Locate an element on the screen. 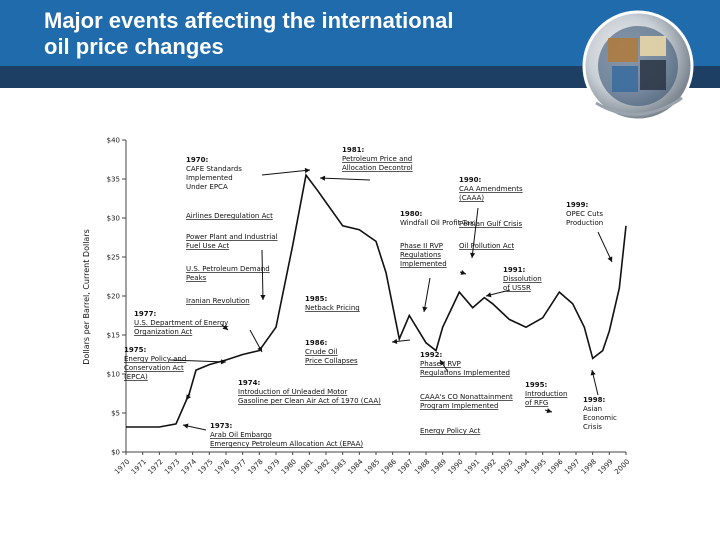 The height and width of the screenshot is (540, 720). annotation-year: 1990: is located at coordinates (470, 180).